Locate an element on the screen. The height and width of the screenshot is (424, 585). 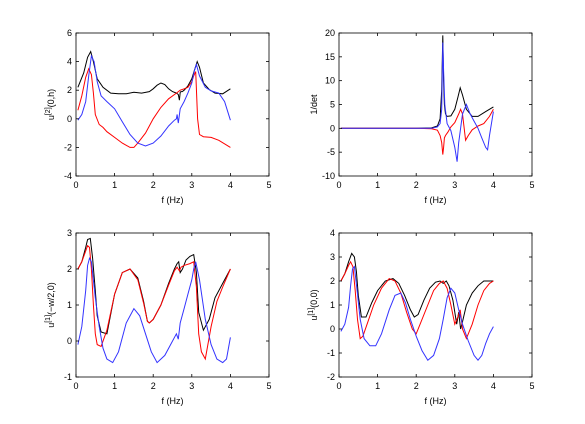
y-tick-label: -5 is located at coordinates (331, 152).